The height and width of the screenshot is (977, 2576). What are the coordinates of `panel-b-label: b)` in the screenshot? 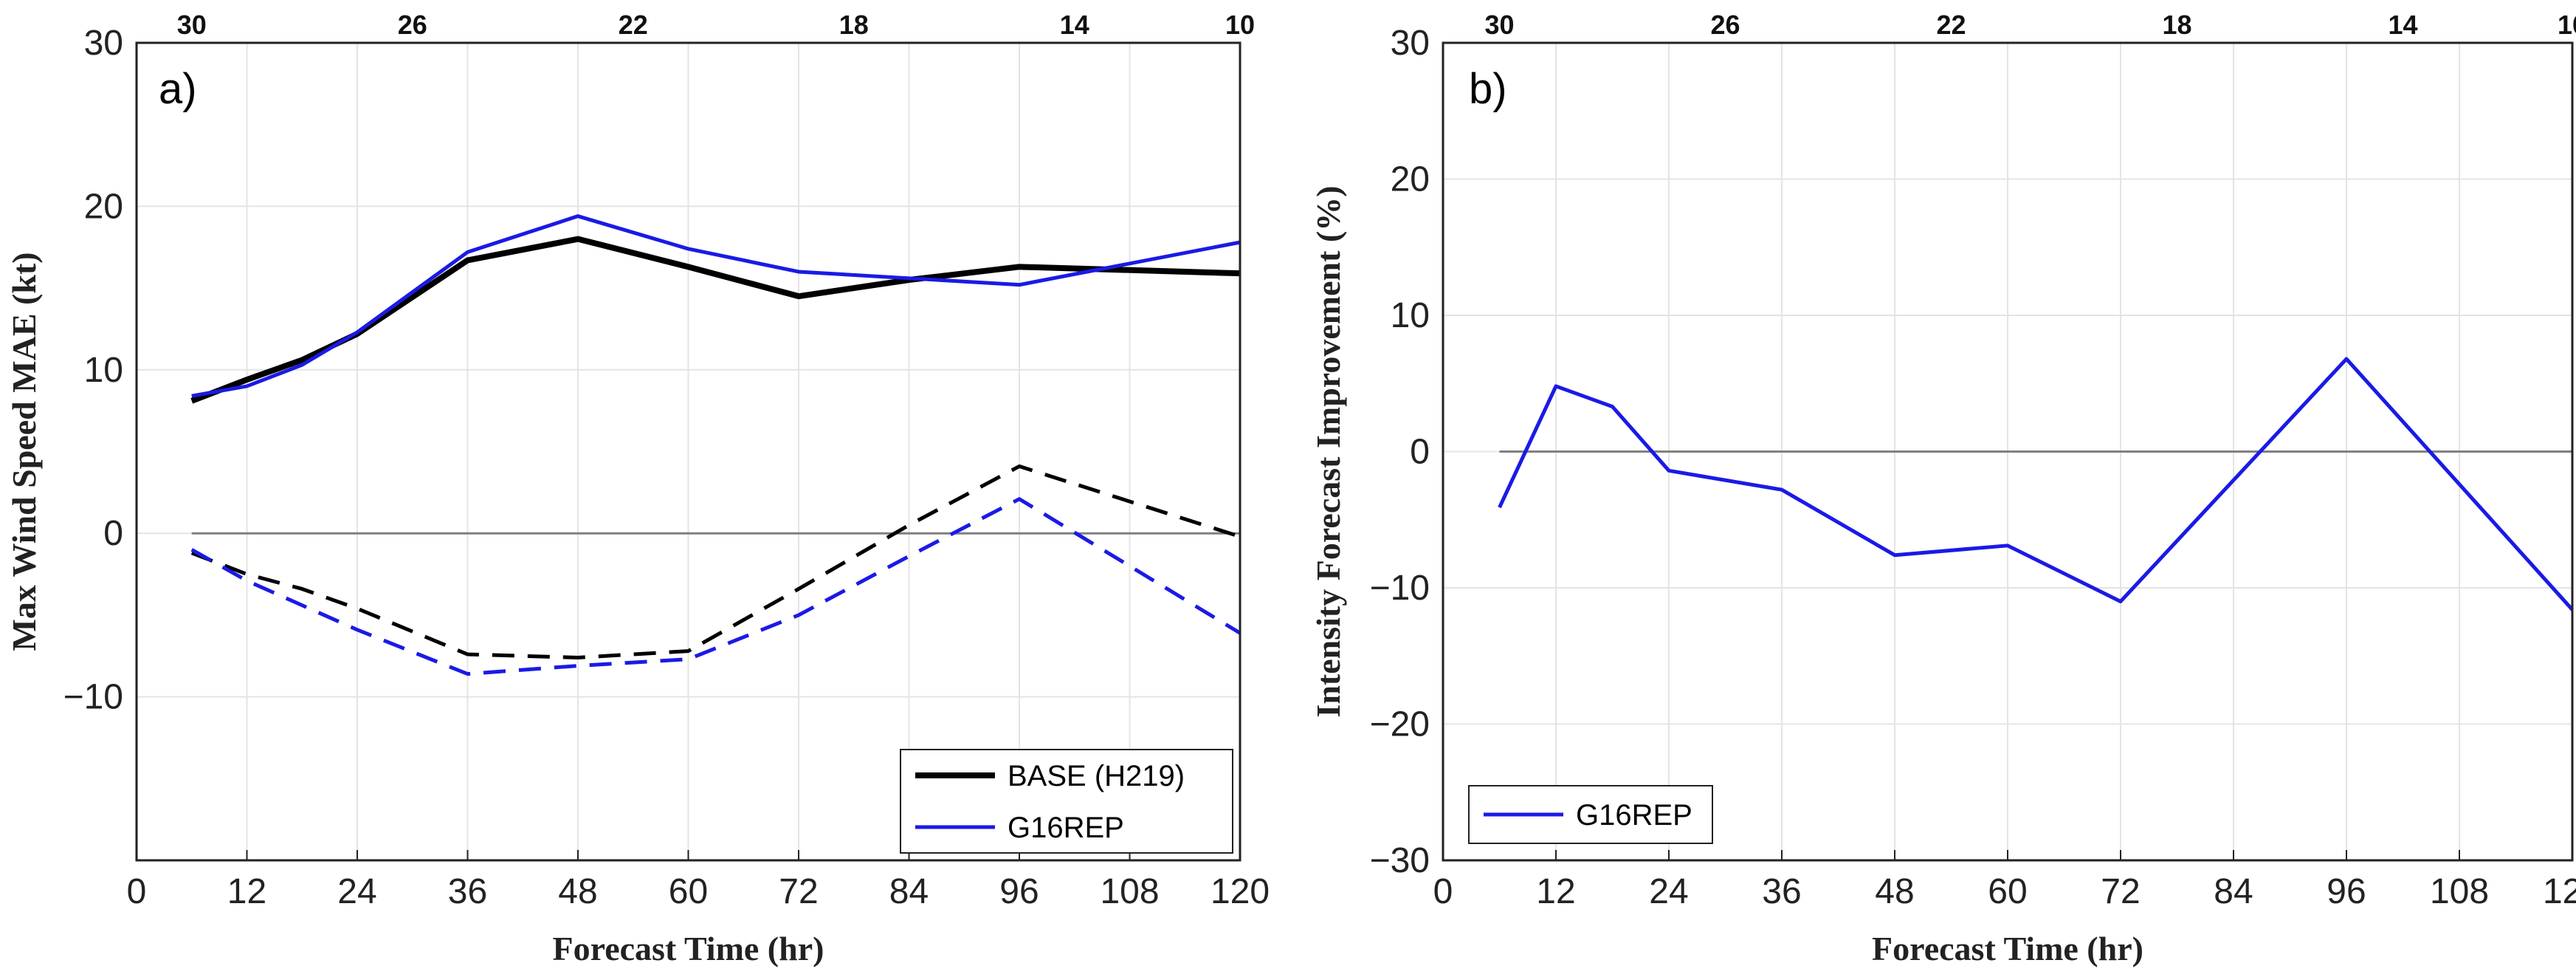 It's located at (1488, 89).